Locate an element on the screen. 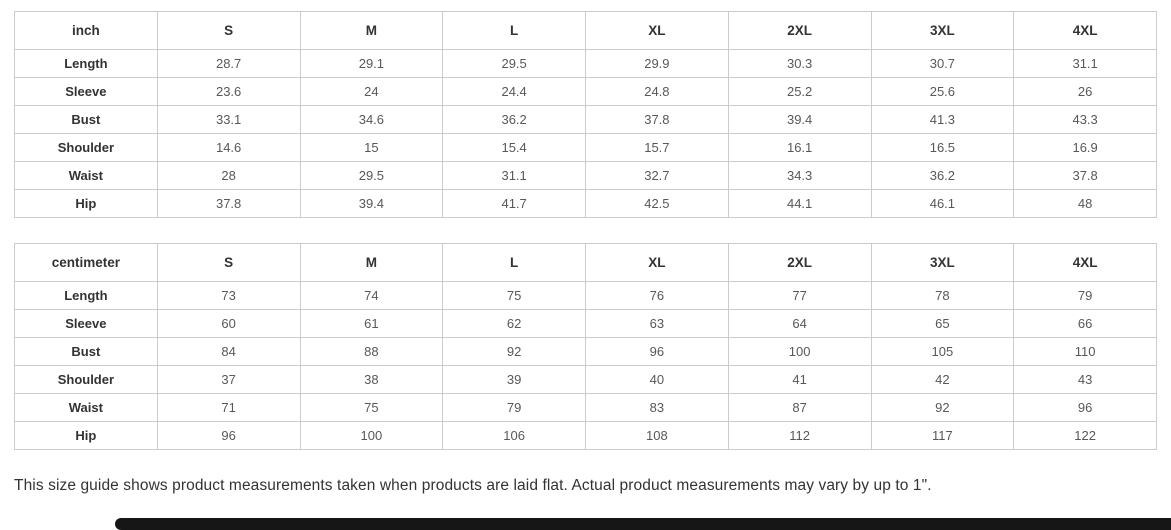  measurement-value-cell: 73 is located at coordinates (228, 295).